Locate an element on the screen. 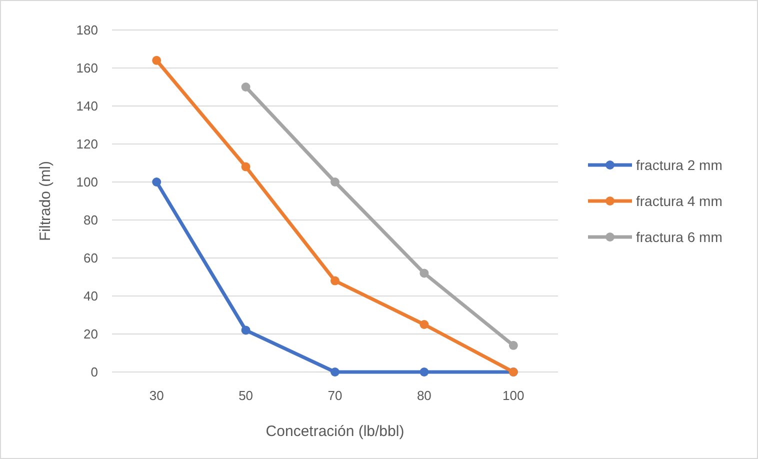 The height and width of the screenshot is (459, 758). x-tick-label: 70 is located at coordinates (335, 395).